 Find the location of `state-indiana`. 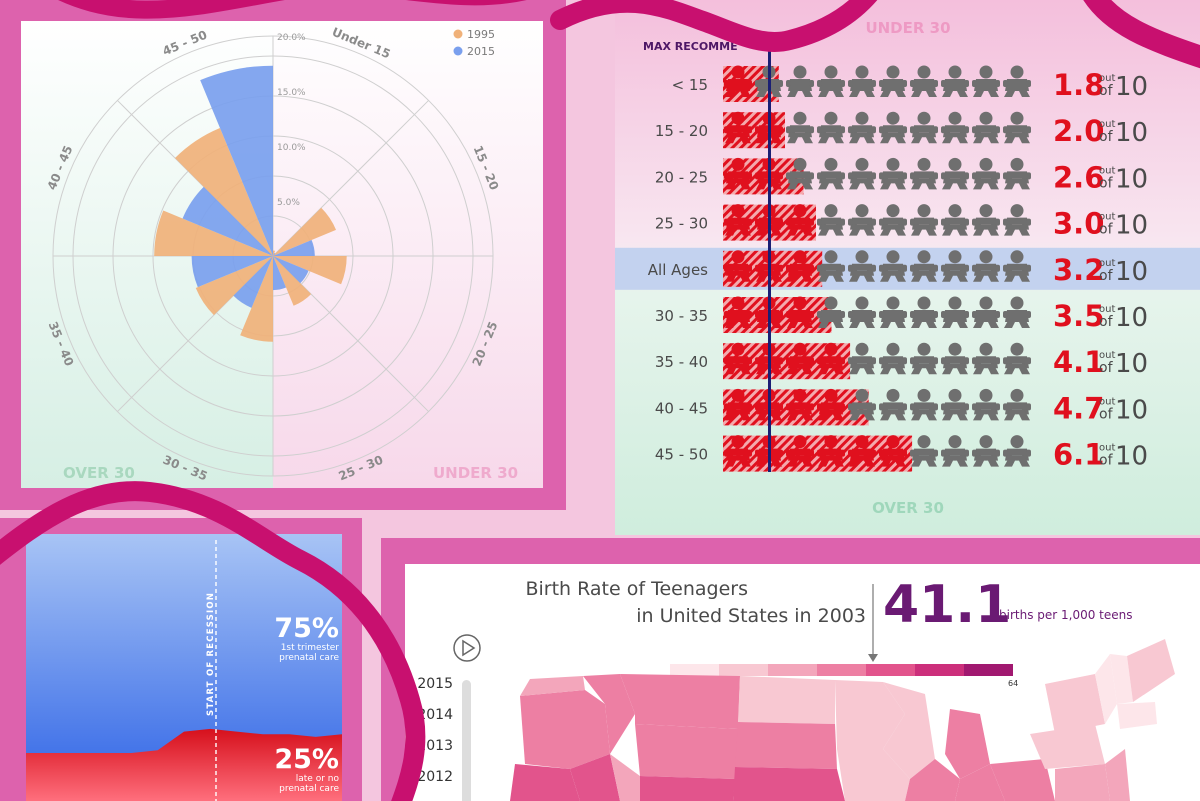

state-indiana is located at coordinates (980, 782).